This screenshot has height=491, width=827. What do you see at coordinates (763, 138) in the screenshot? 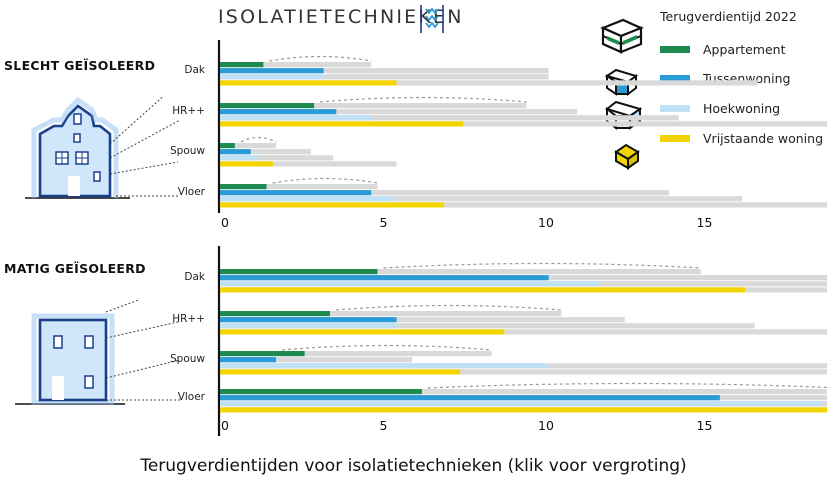
I see `legend-label: Vrijstaande woning` at bounding box center [763, 138].